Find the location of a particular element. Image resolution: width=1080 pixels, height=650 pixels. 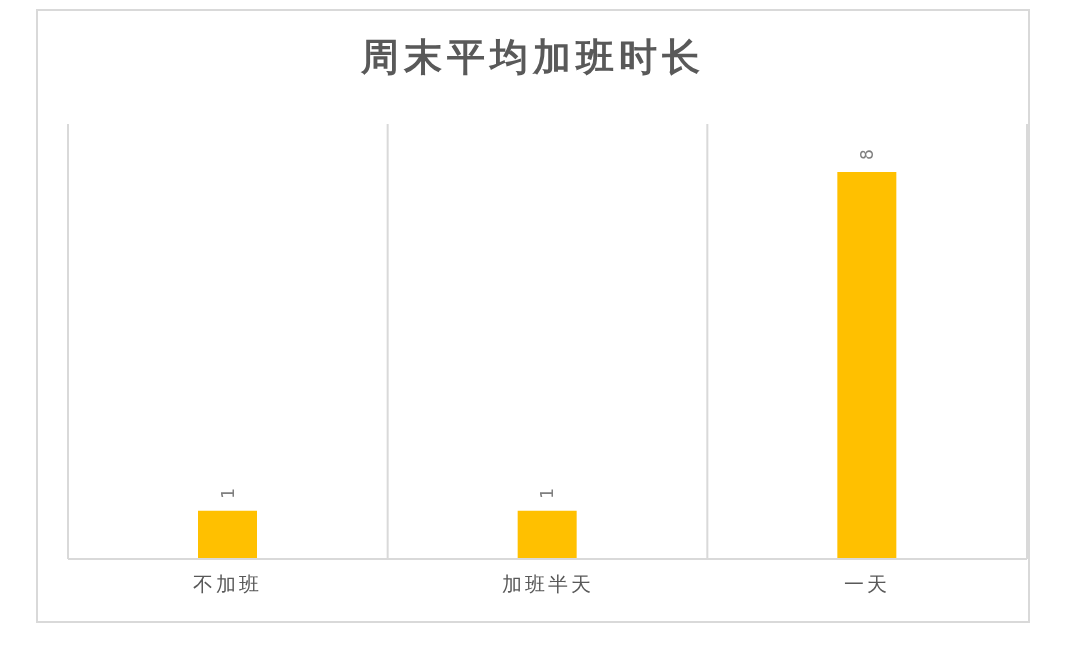

chart-title: 周末平均加班时长 is located at coordinates (533, 56).